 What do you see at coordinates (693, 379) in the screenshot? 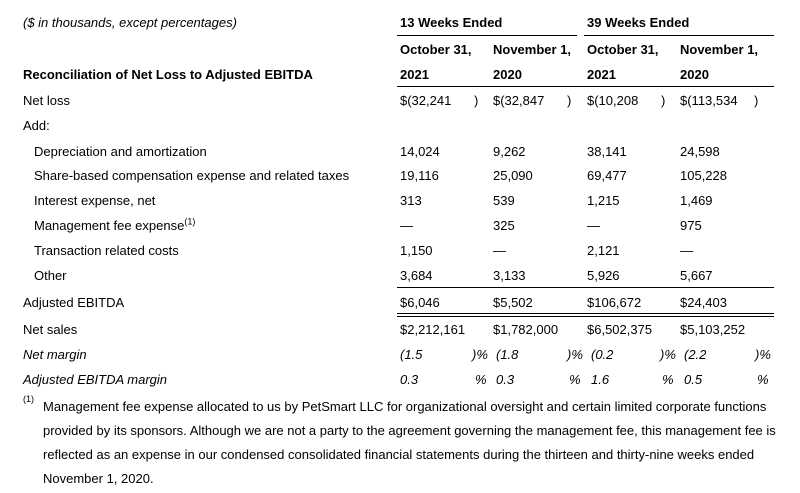
I see `cell: 0.5` at bounding box center [693, 379].